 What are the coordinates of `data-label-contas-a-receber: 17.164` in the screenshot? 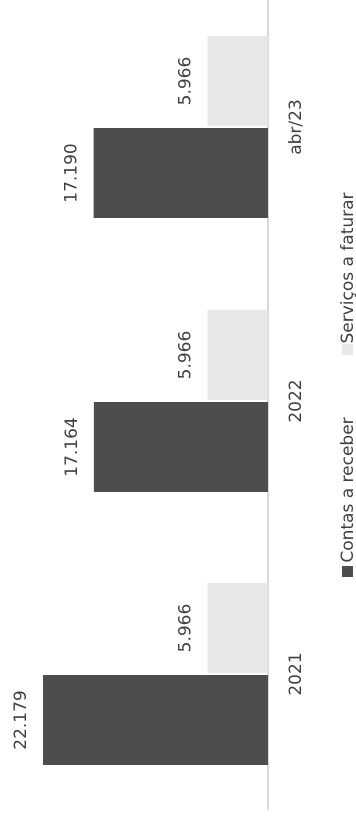 It's located at (72, 446).